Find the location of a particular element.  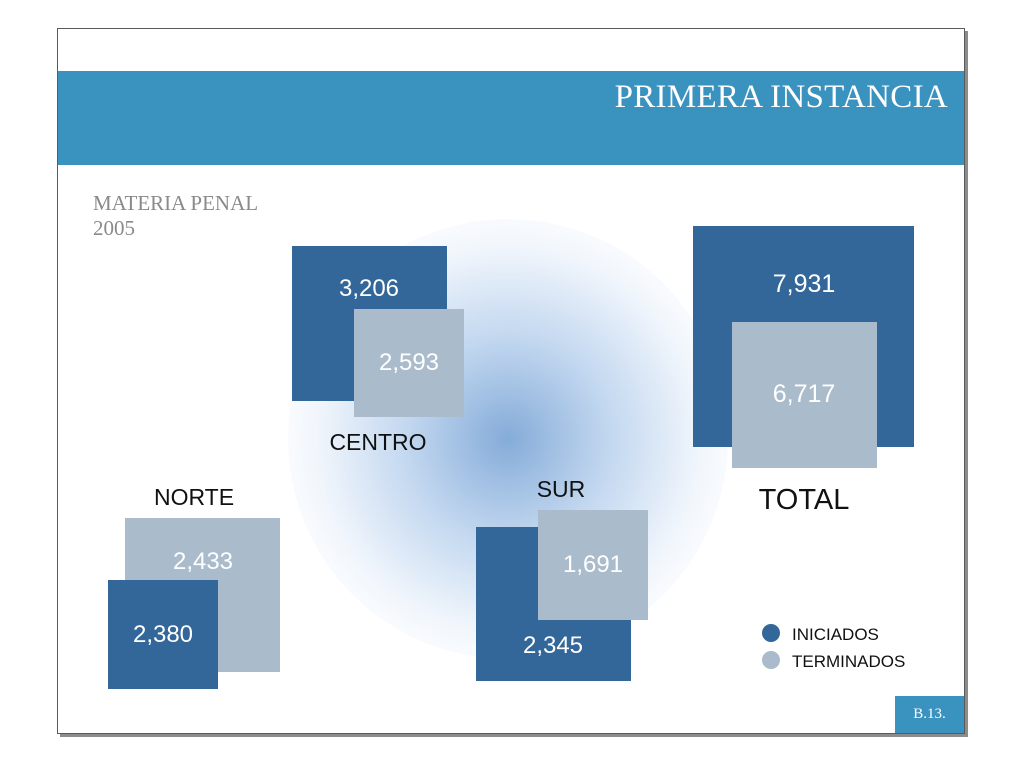

subtitle-year: 2005 is located at coordinates (114, 228).